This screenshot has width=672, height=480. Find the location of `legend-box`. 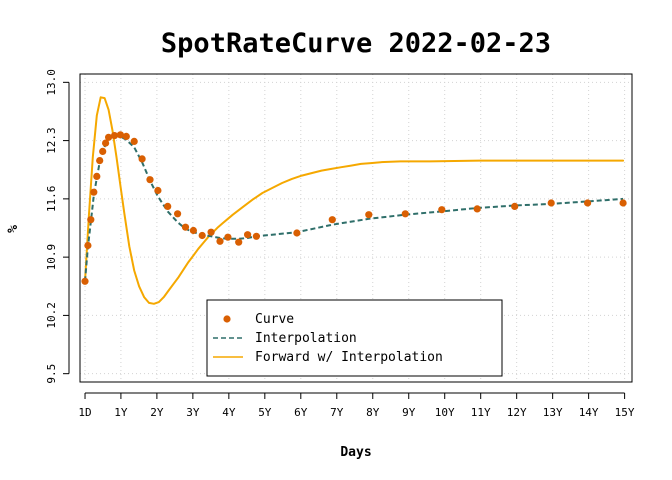

legend-box is located at coordinates (354, 338).